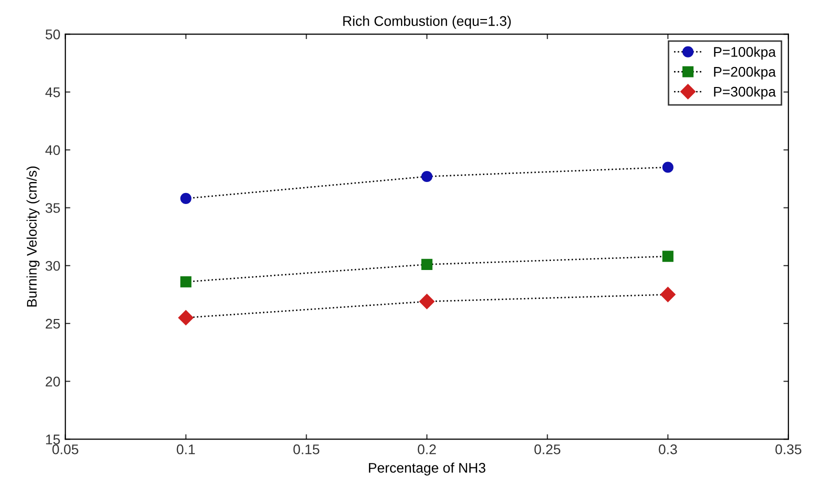 The image size is (817, 488). I want to click on legend-label: P=100kpa, so click(745, 53).